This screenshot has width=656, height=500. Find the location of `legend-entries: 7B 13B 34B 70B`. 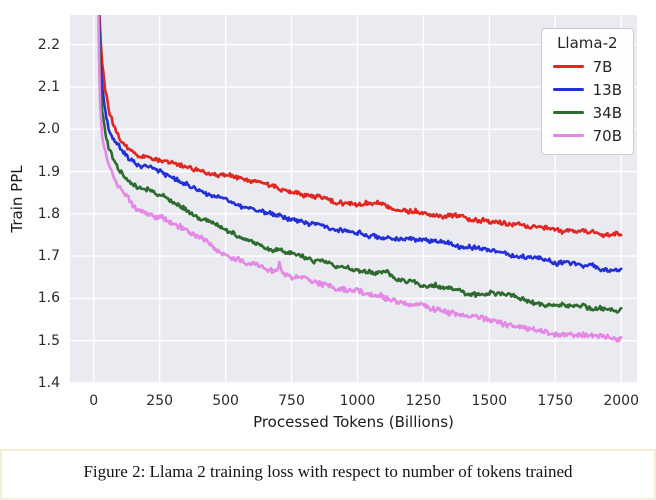

legend-entries: 7B 13B 34B 70B is located at coordinates (587, 101).